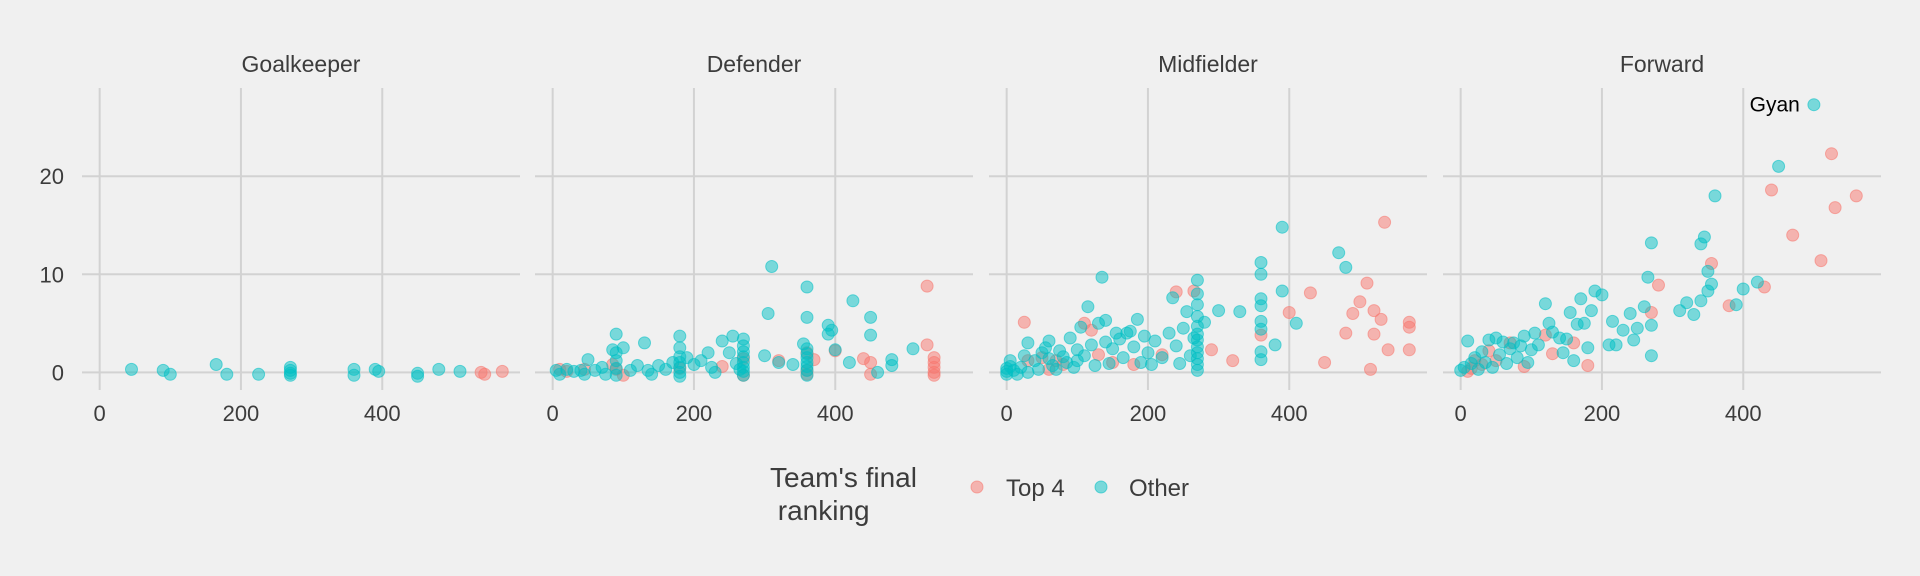  What do you see at coordinates (1035, 488) in the screenshot?
I see `legend-label-top-4: Top 4` at bounding box center [1035, 488].